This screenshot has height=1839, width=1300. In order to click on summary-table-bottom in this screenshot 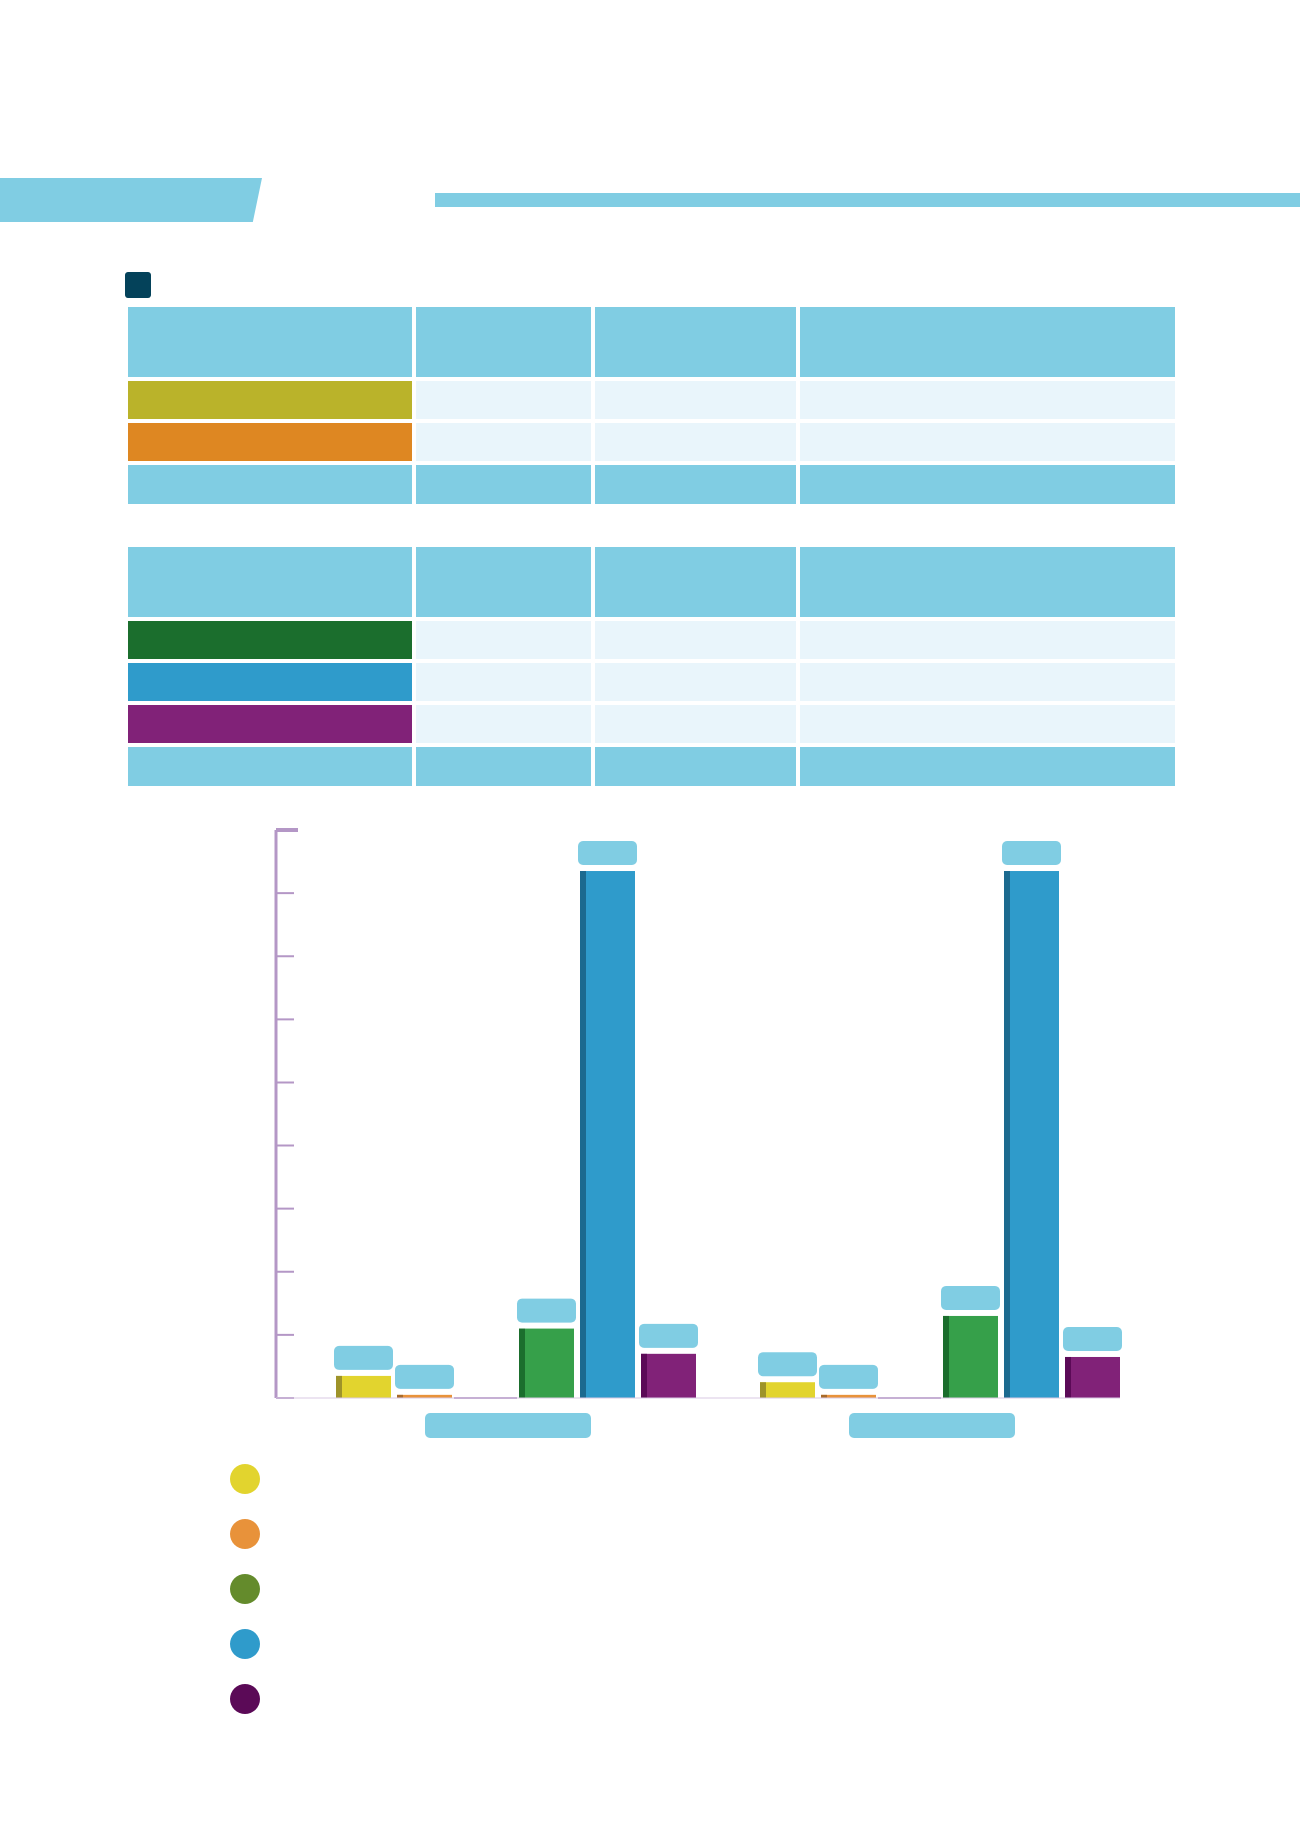, I will do `click(651, 668)`.